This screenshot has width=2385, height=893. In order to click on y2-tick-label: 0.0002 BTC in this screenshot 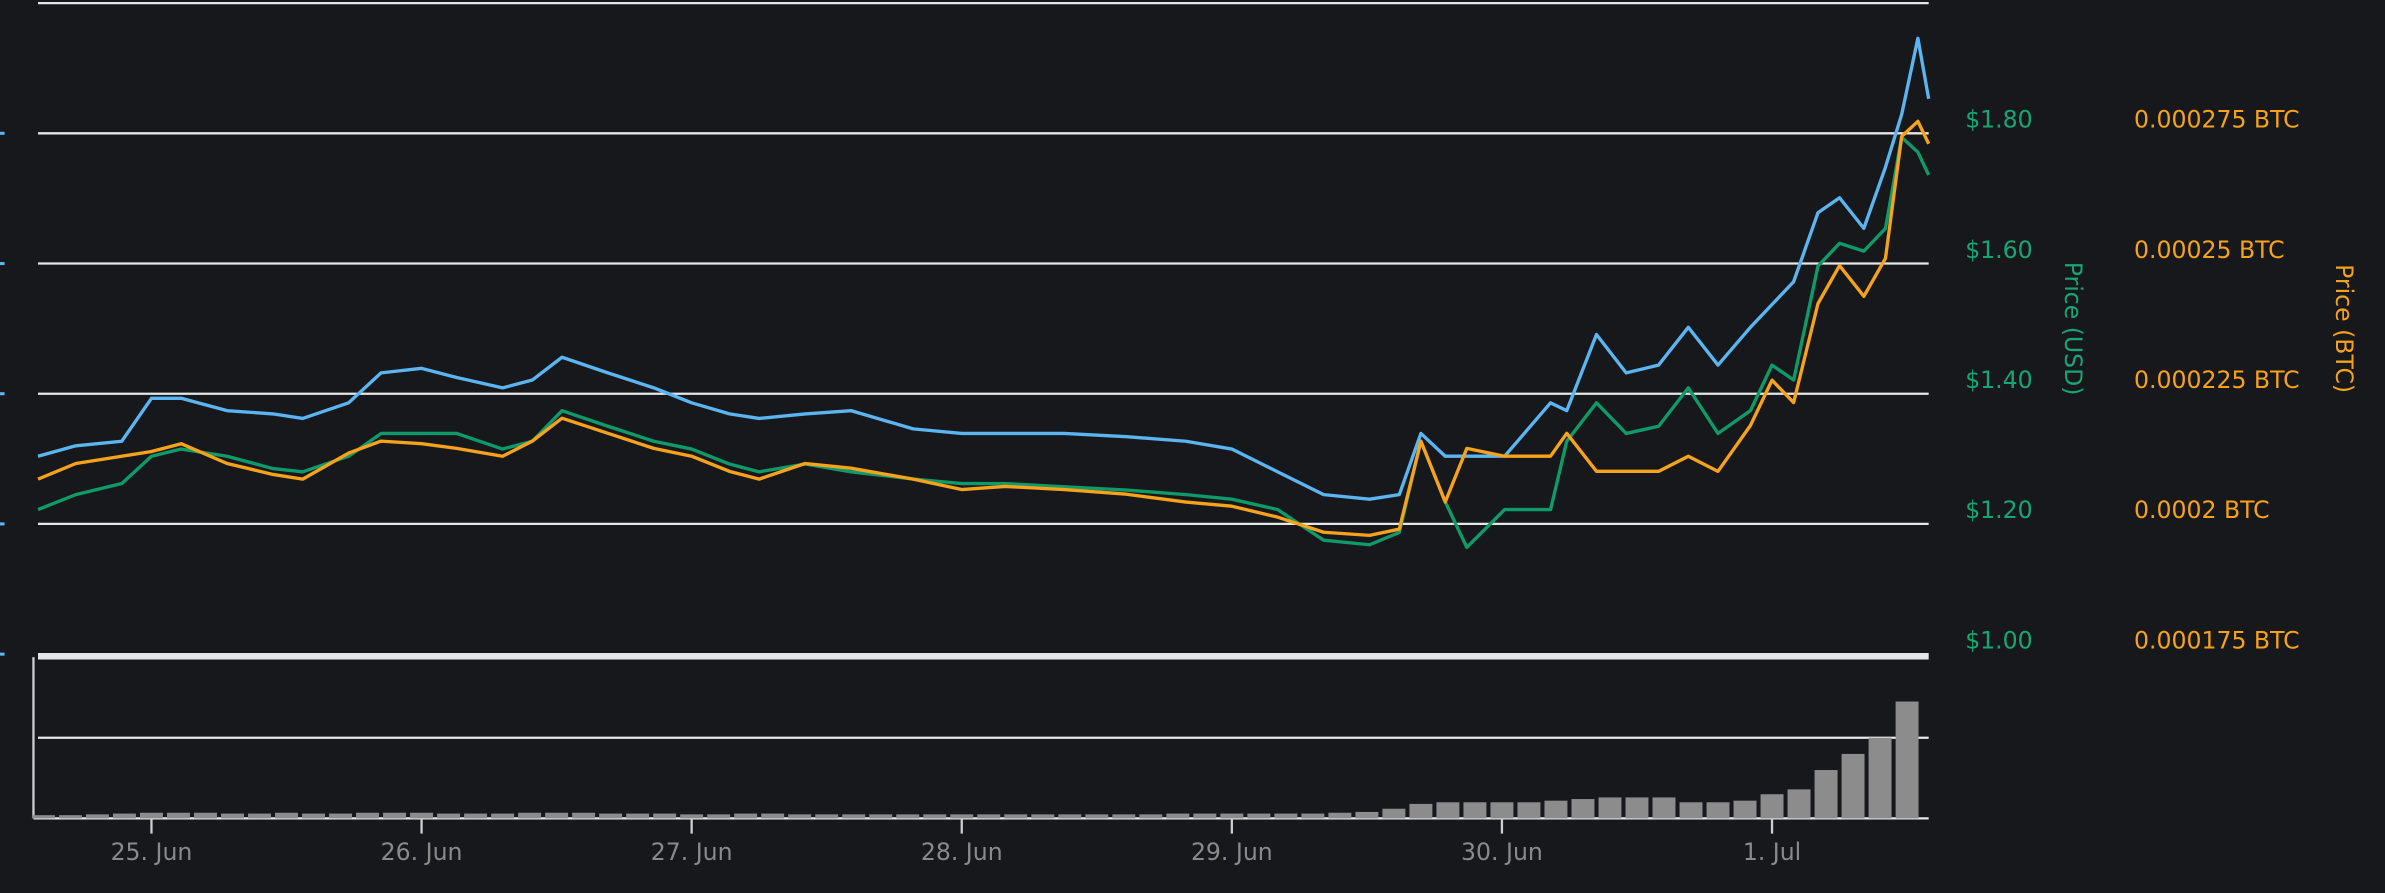, I will do `click(2202, 510)`.